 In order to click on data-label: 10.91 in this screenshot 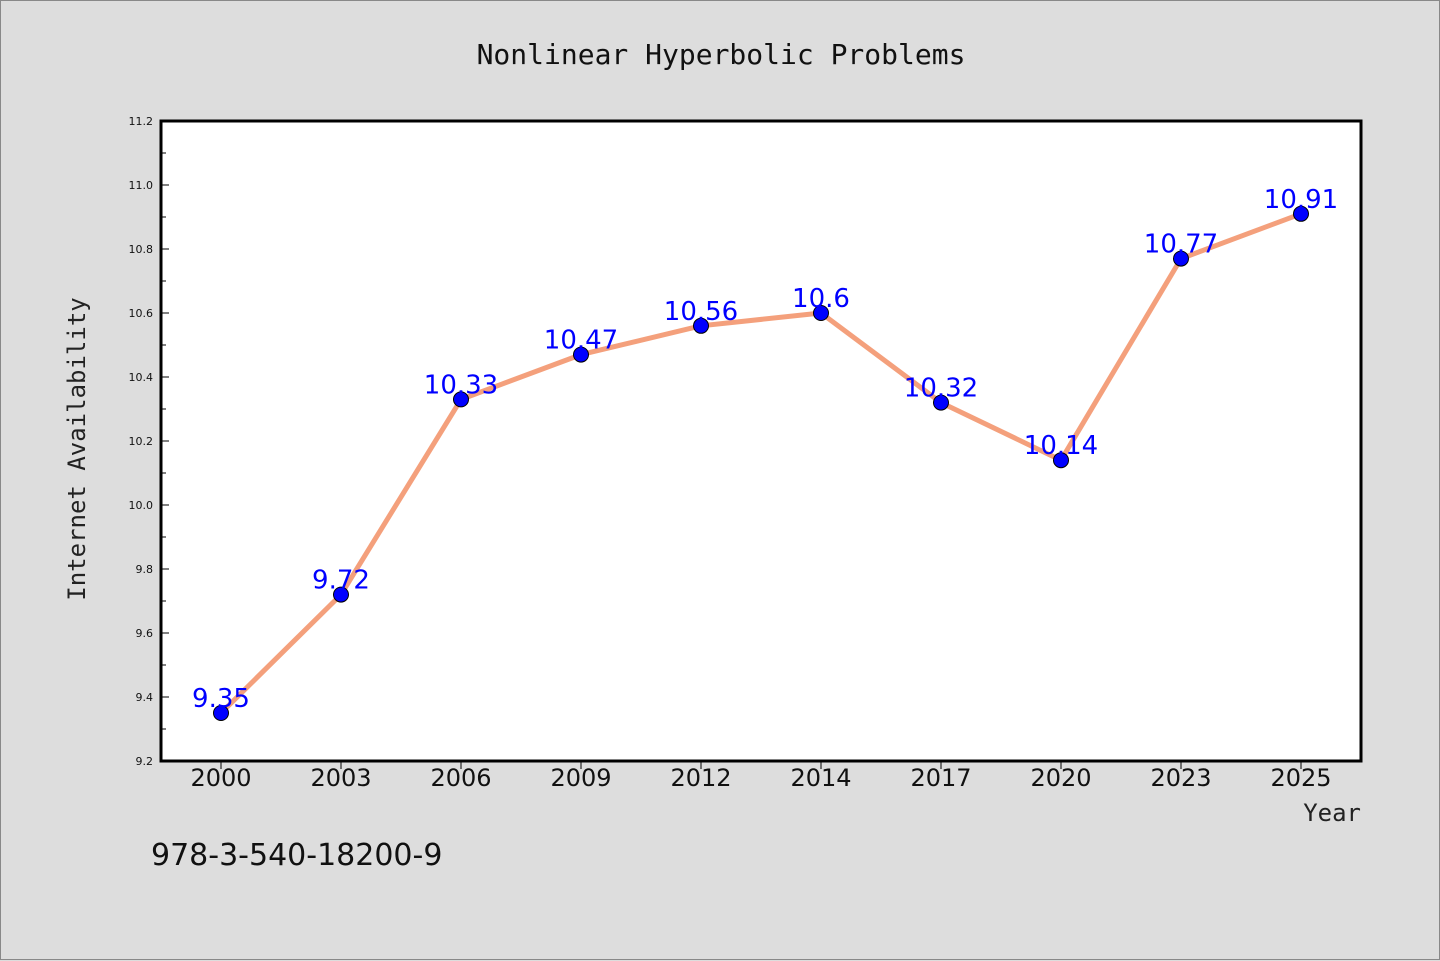, I will do `click(1301, 200)`.